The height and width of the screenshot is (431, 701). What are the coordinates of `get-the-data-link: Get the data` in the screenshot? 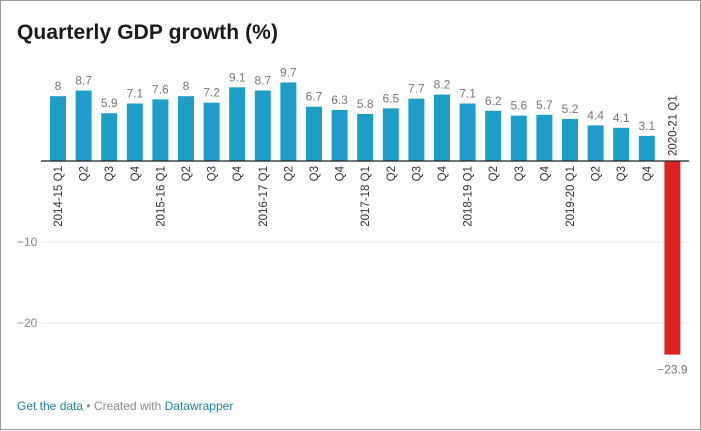 It's located at (50, 406).